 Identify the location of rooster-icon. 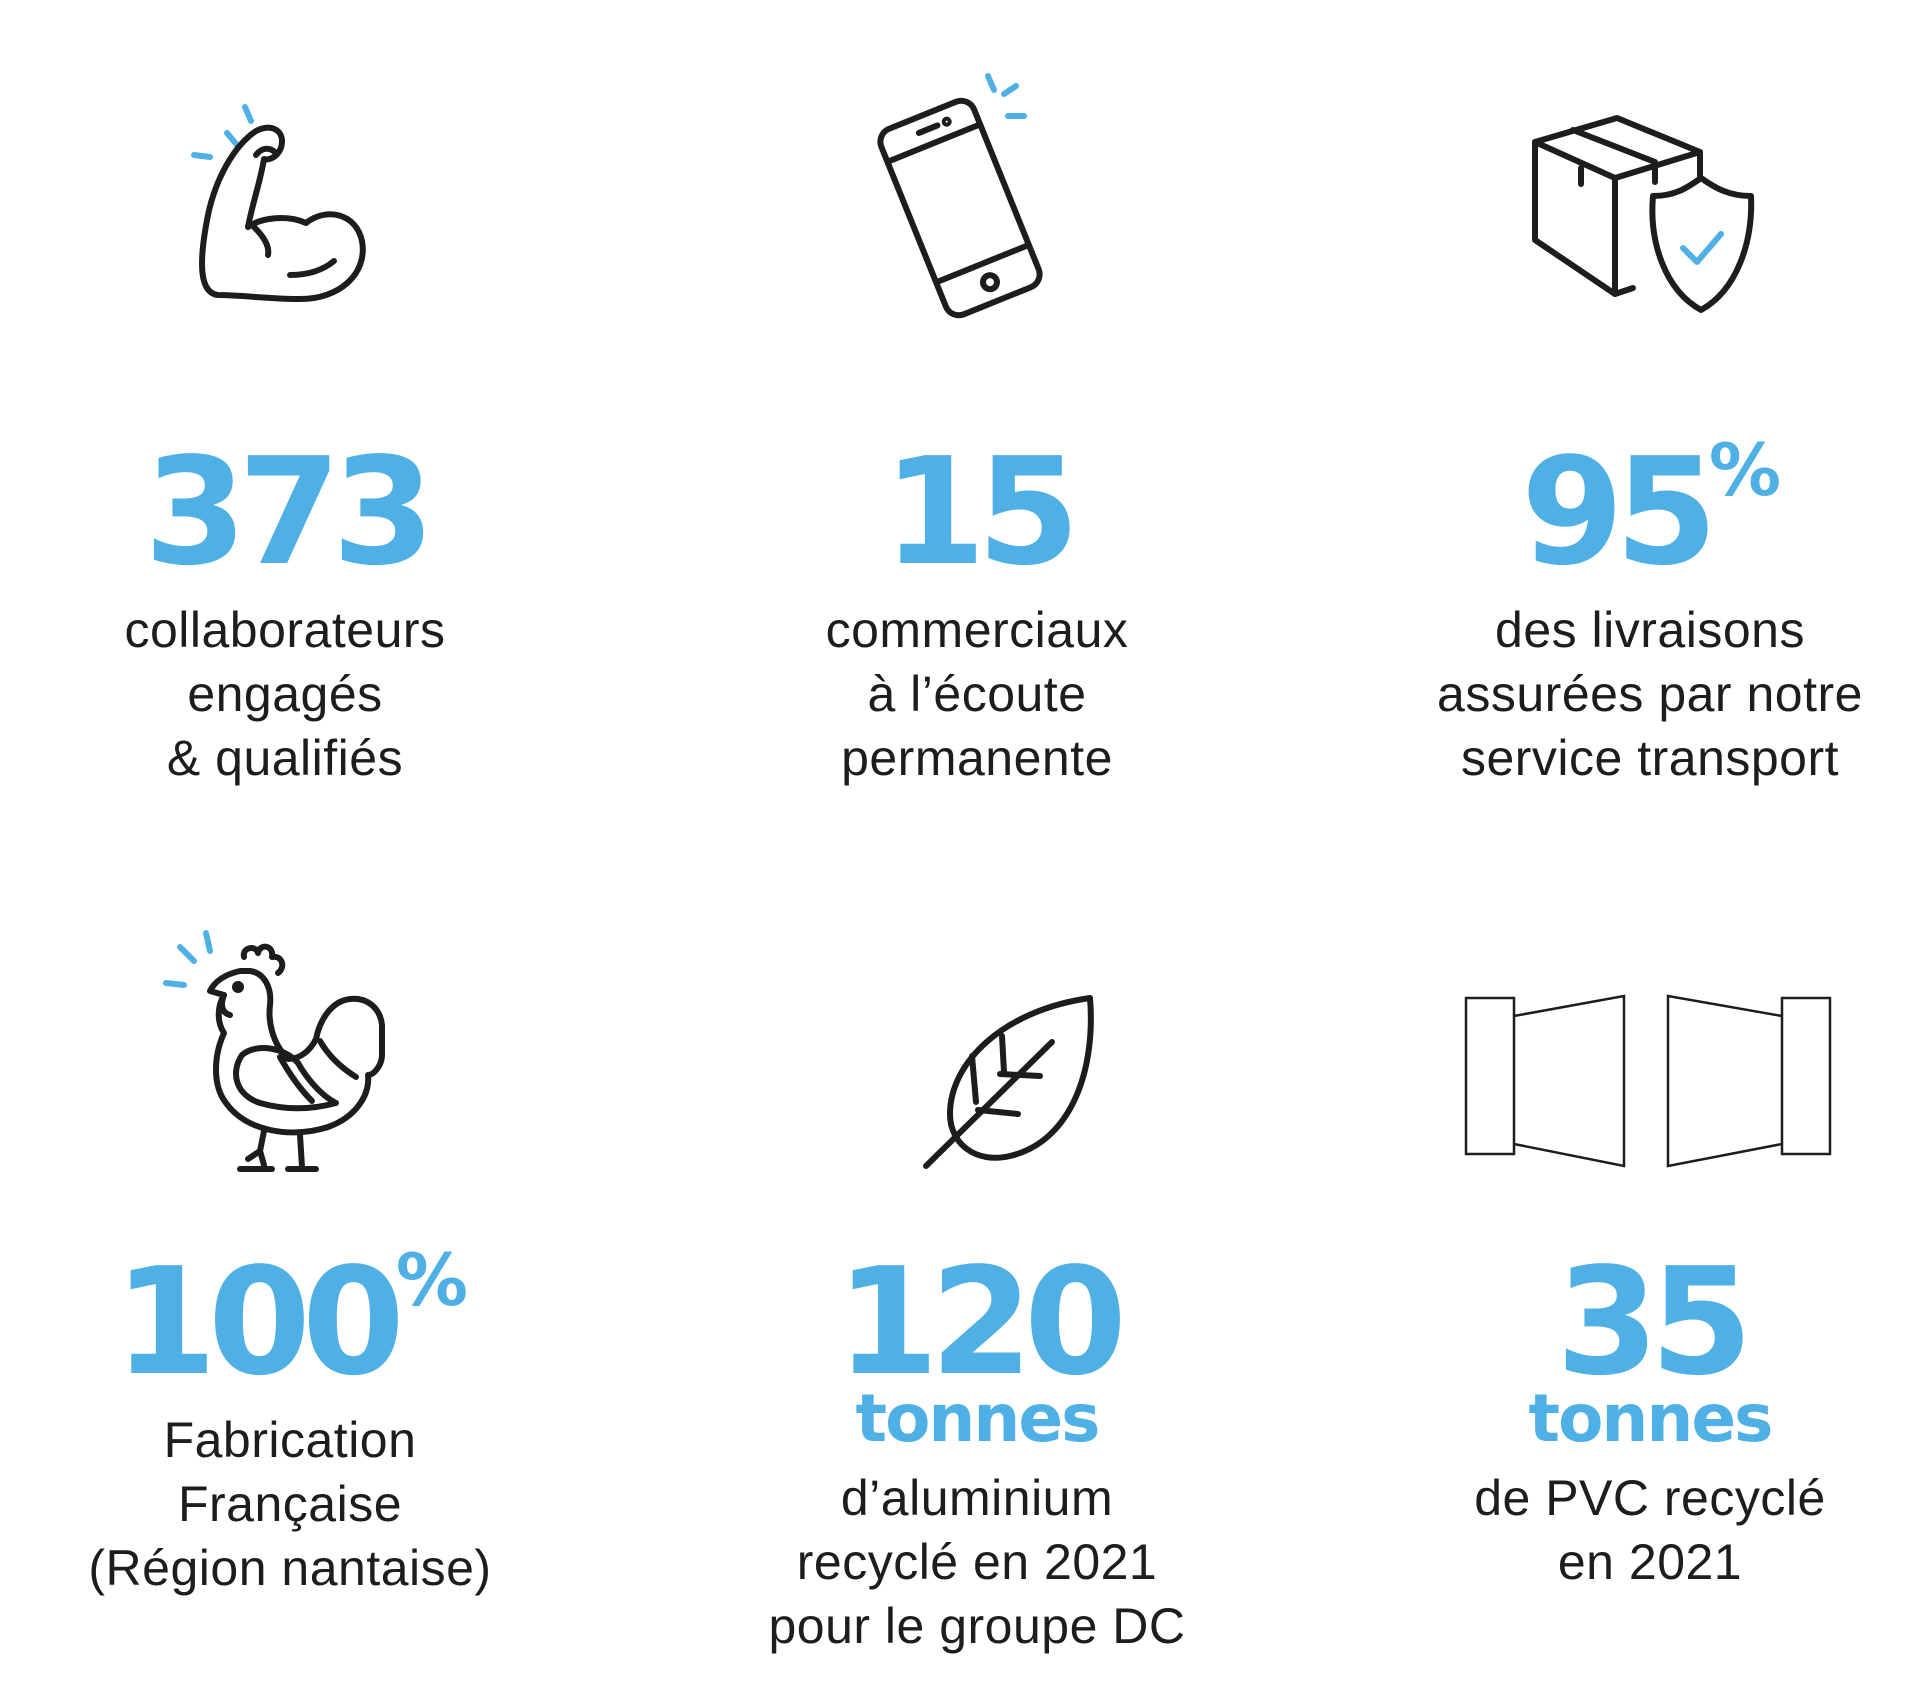
(290, 1055).